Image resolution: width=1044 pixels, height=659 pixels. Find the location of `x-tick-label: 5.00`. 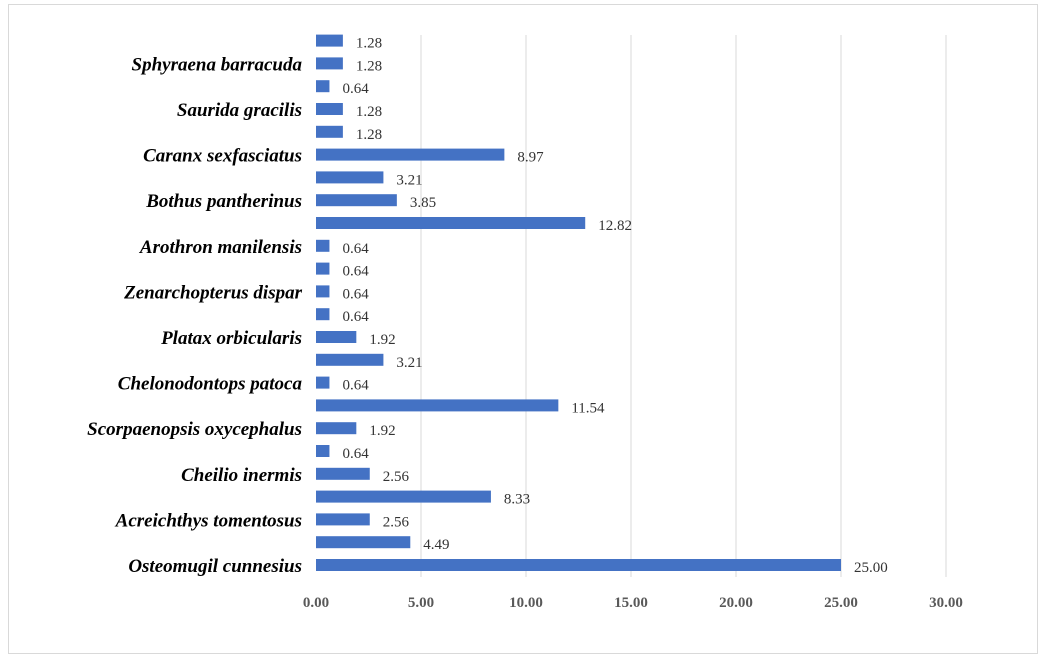

x-tick-label: 5.00 is located at coordinates (421, 603).